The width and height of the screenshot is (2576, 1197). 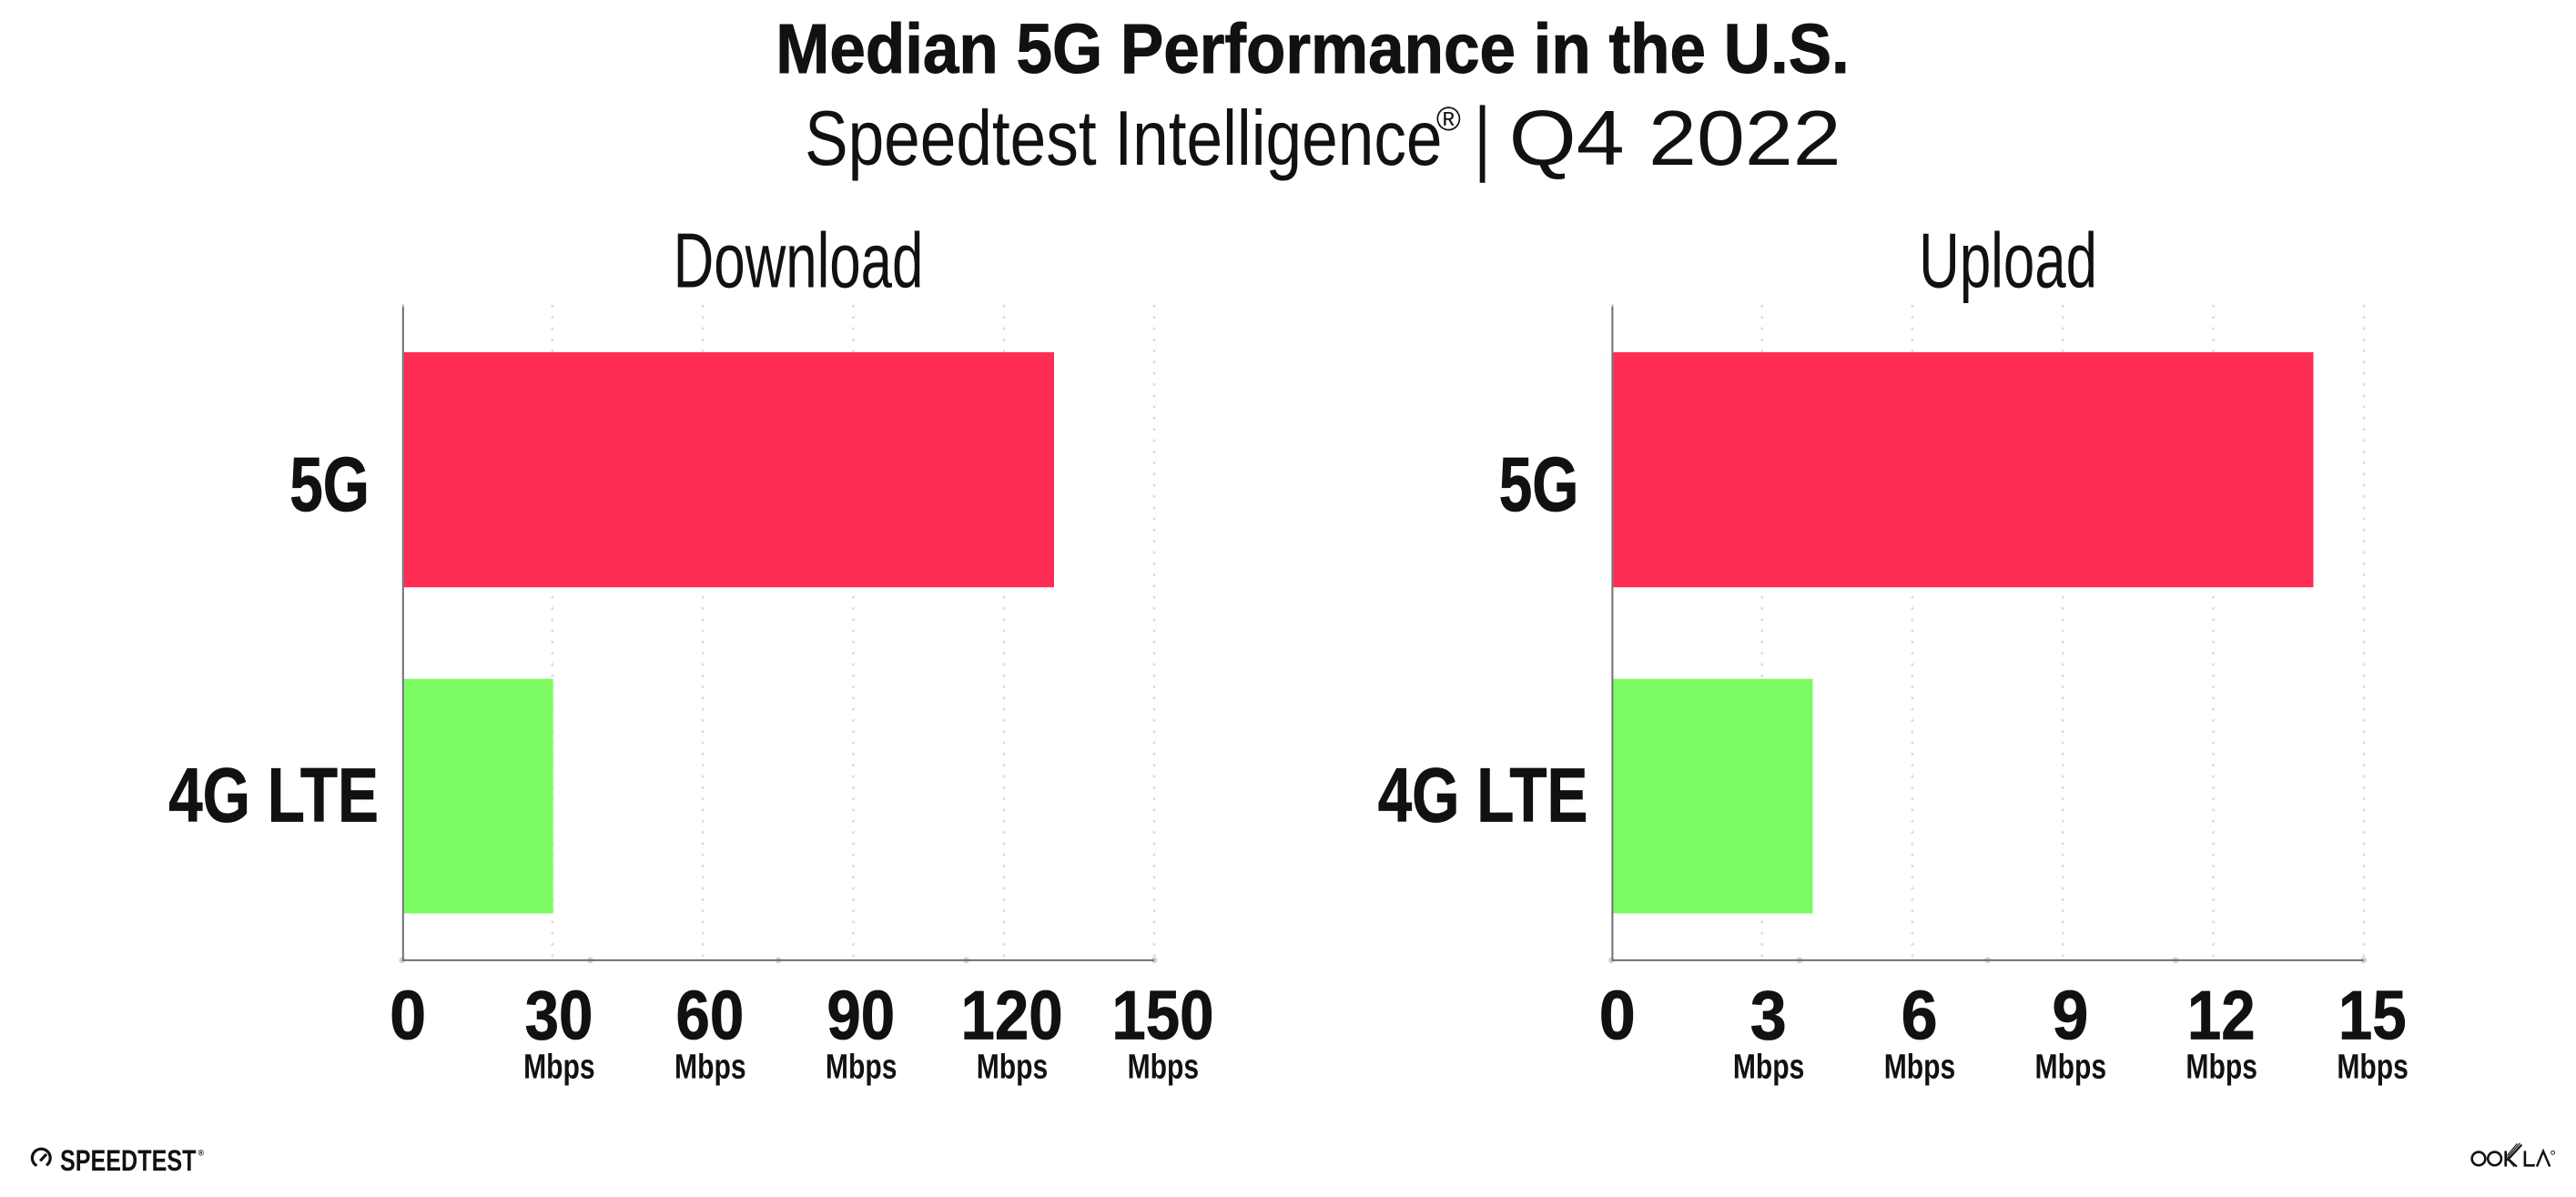 I want to click on svg-text: 12, so click(x=2221, y=1017).